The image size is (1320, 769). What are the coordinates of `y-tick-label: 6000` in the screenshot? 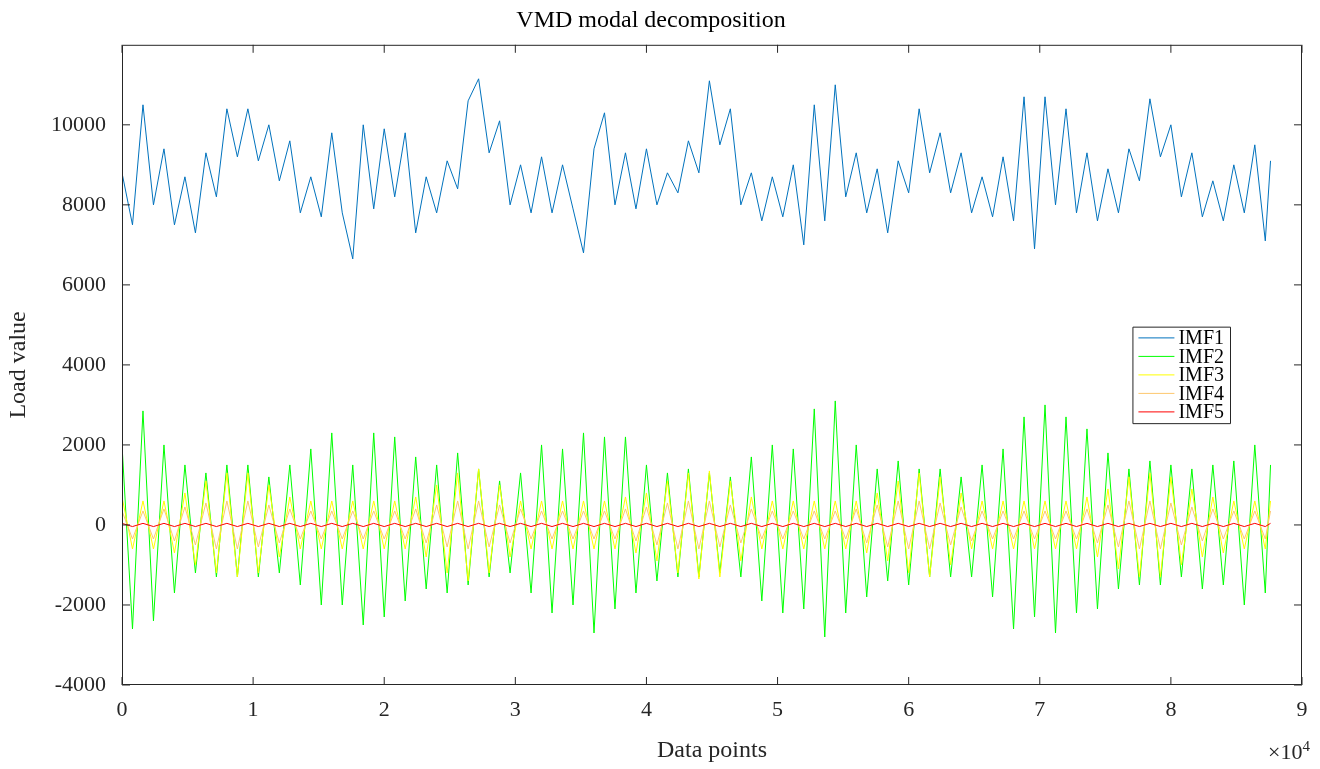 It's located at (84, 283).